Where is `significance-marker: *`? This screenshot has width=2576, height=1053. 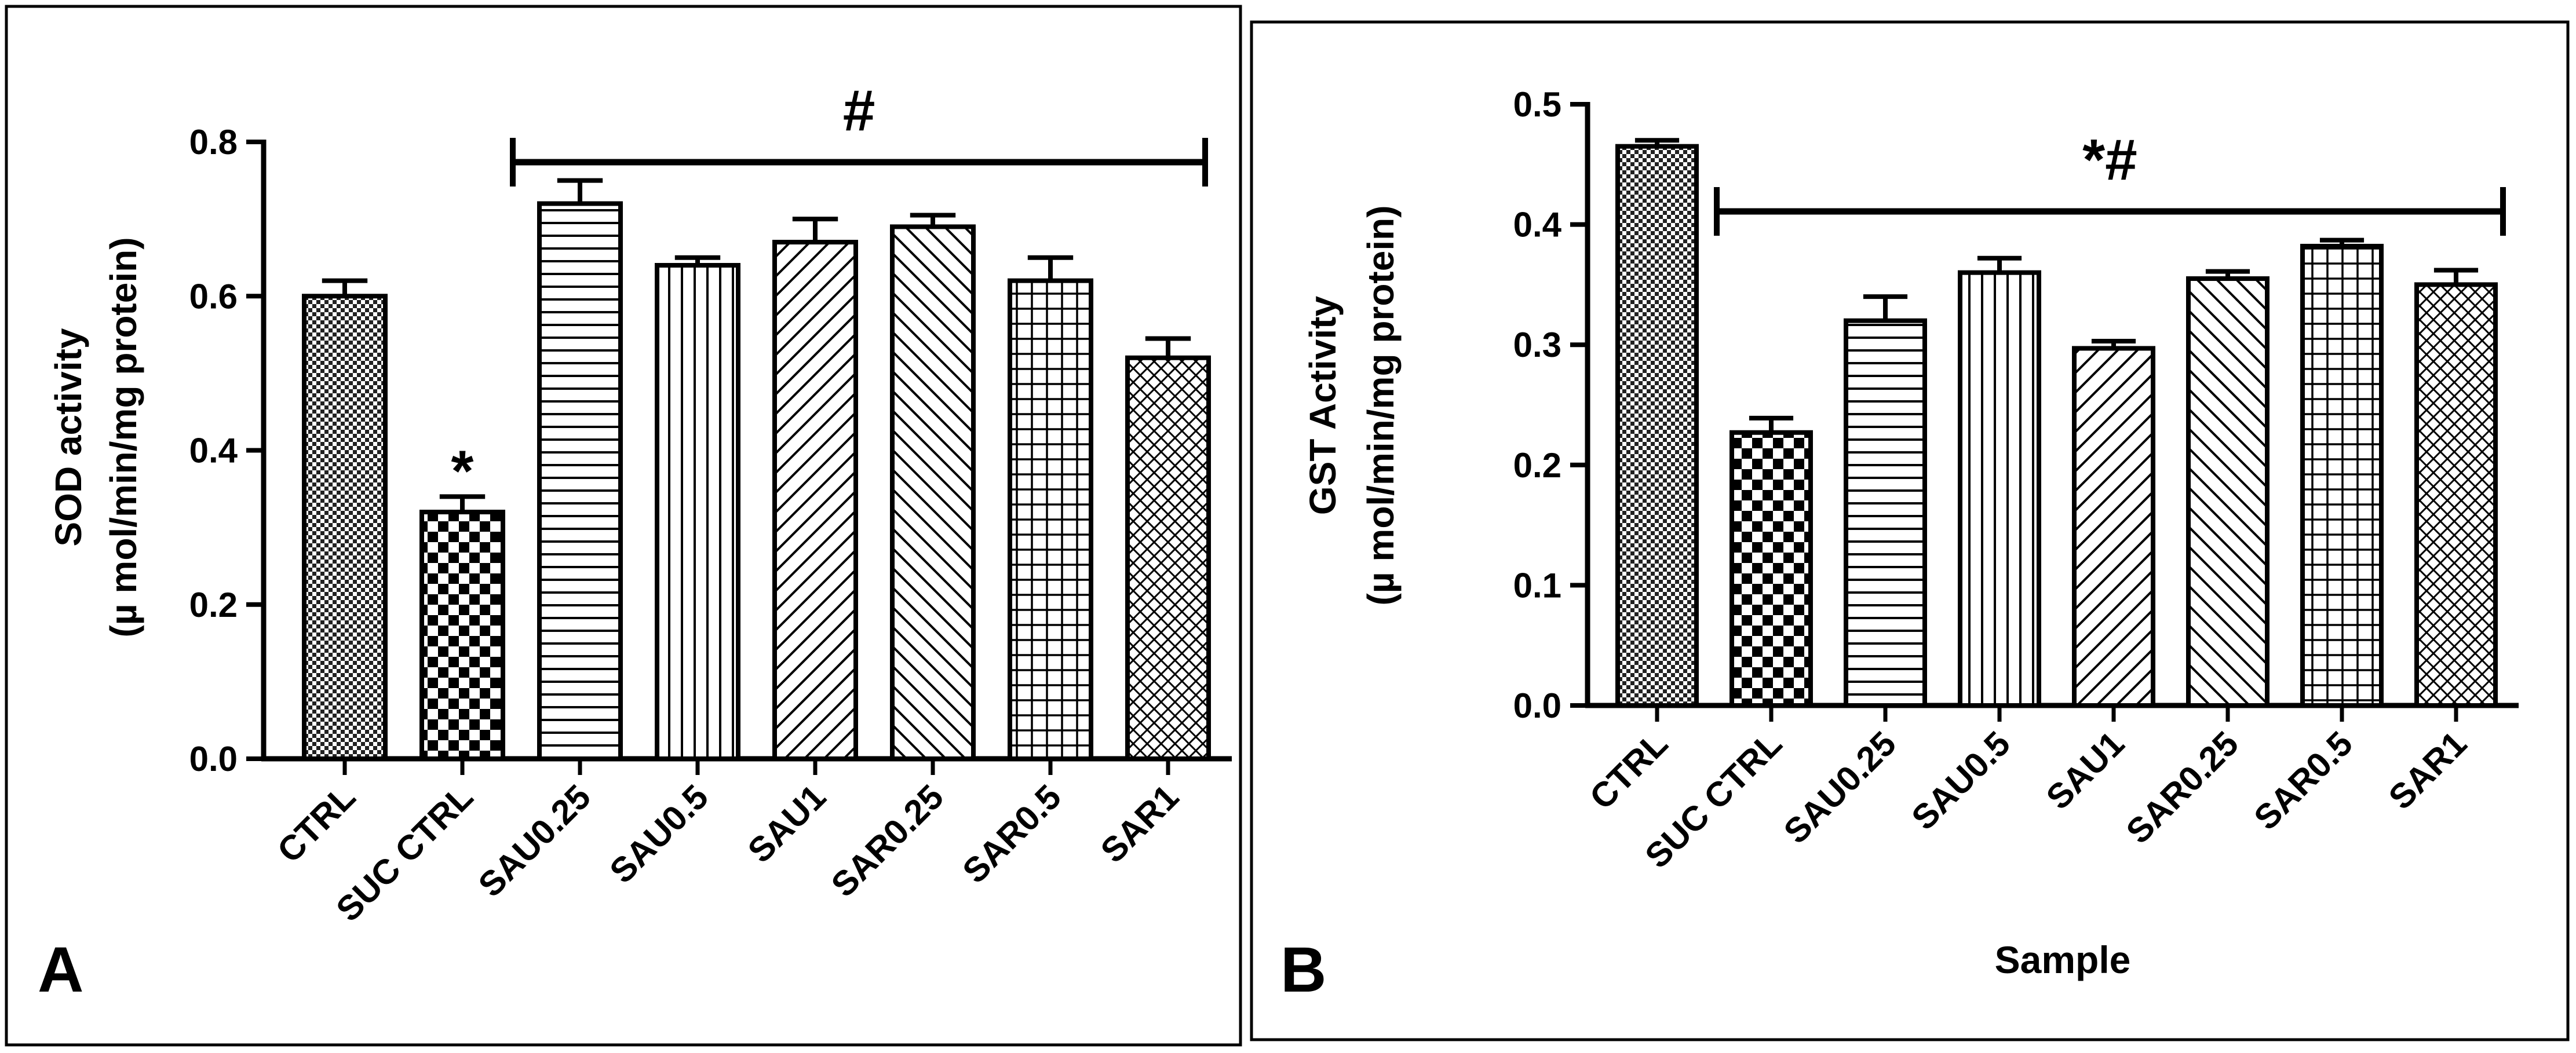
significance-marker: * is located at coordinates (462, 470).